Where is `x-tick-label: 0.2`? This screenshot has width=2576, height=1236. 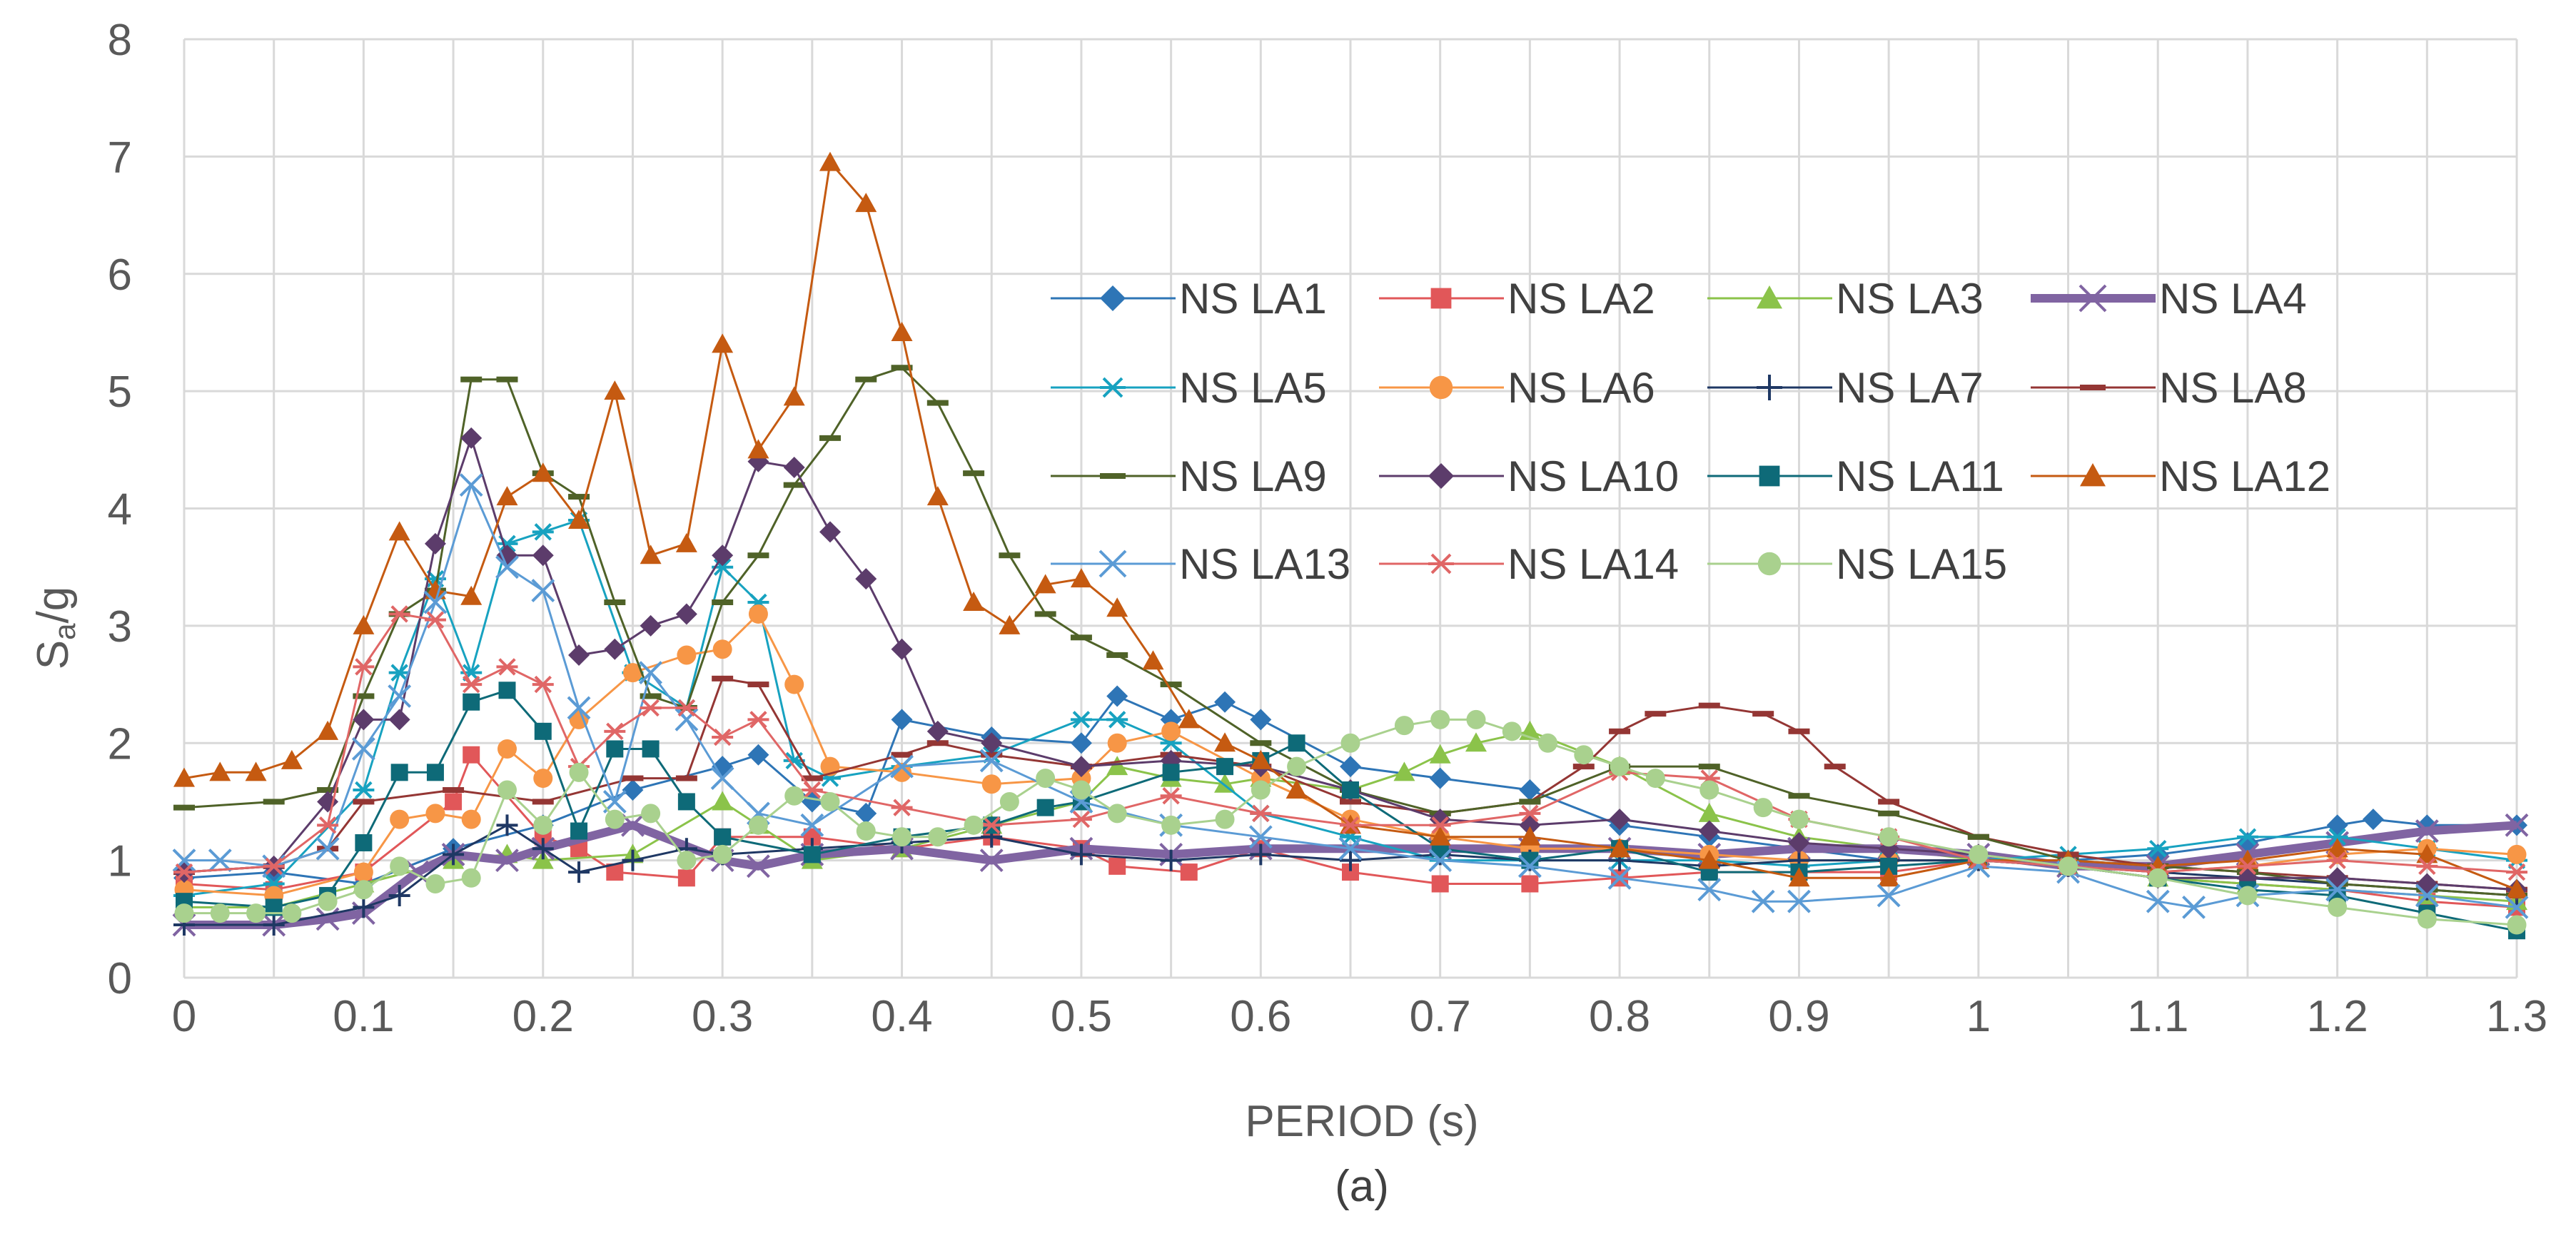 x-tick-label: 0.2 is located at coordinates (543, 1016).